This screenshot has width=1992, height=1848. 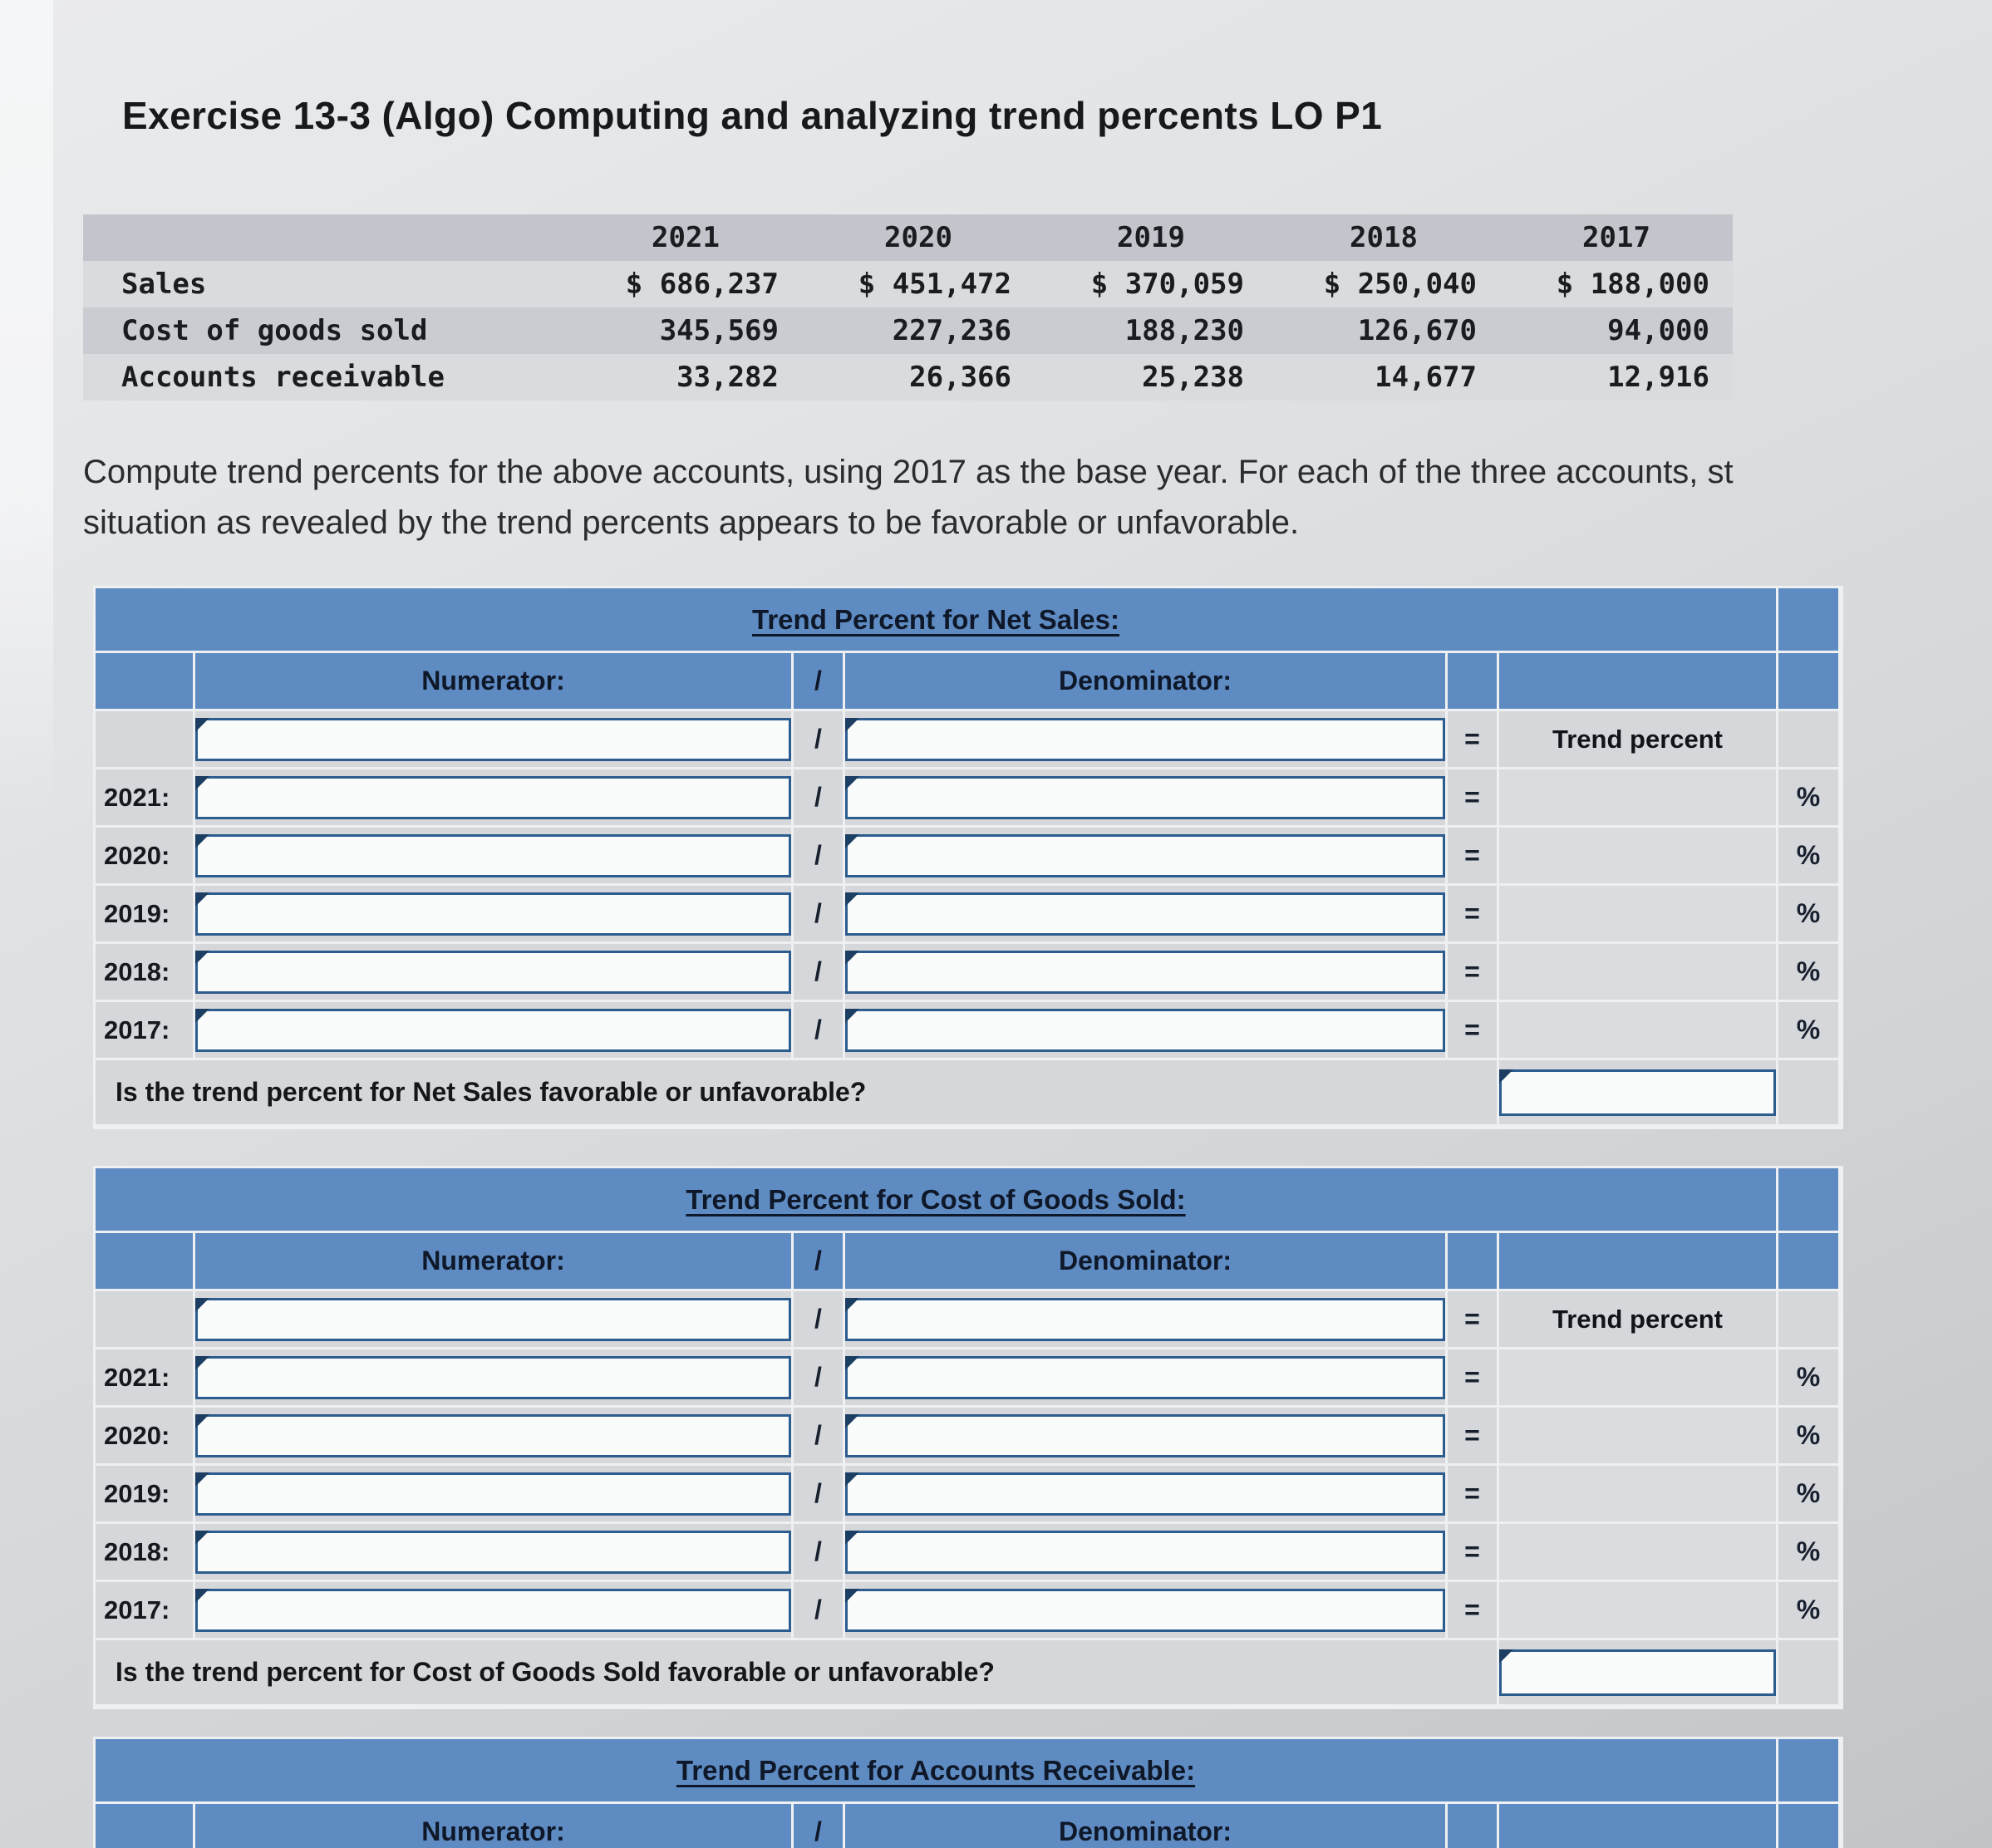 What do you see at coordinates (936, 1199) in the screenshot?
I see `worksheet-title: Trend Percent for Cost of Goods Sold:` at bounding box center [936, 1199].